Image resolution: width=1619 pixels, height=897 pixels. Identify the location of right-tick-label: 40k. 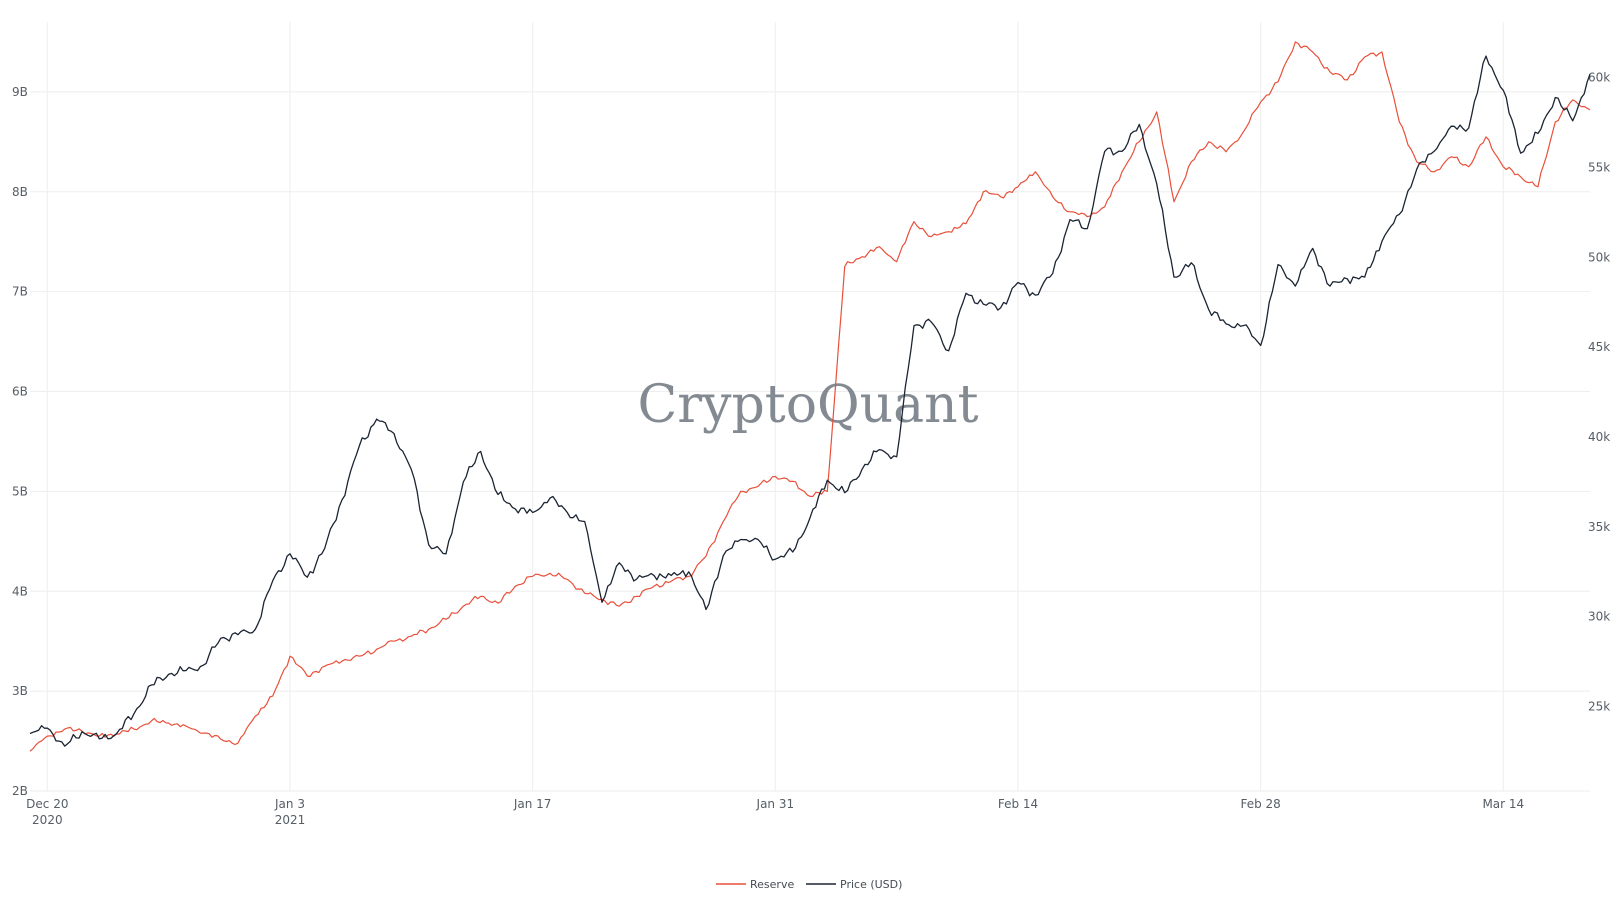
(1599, 437).